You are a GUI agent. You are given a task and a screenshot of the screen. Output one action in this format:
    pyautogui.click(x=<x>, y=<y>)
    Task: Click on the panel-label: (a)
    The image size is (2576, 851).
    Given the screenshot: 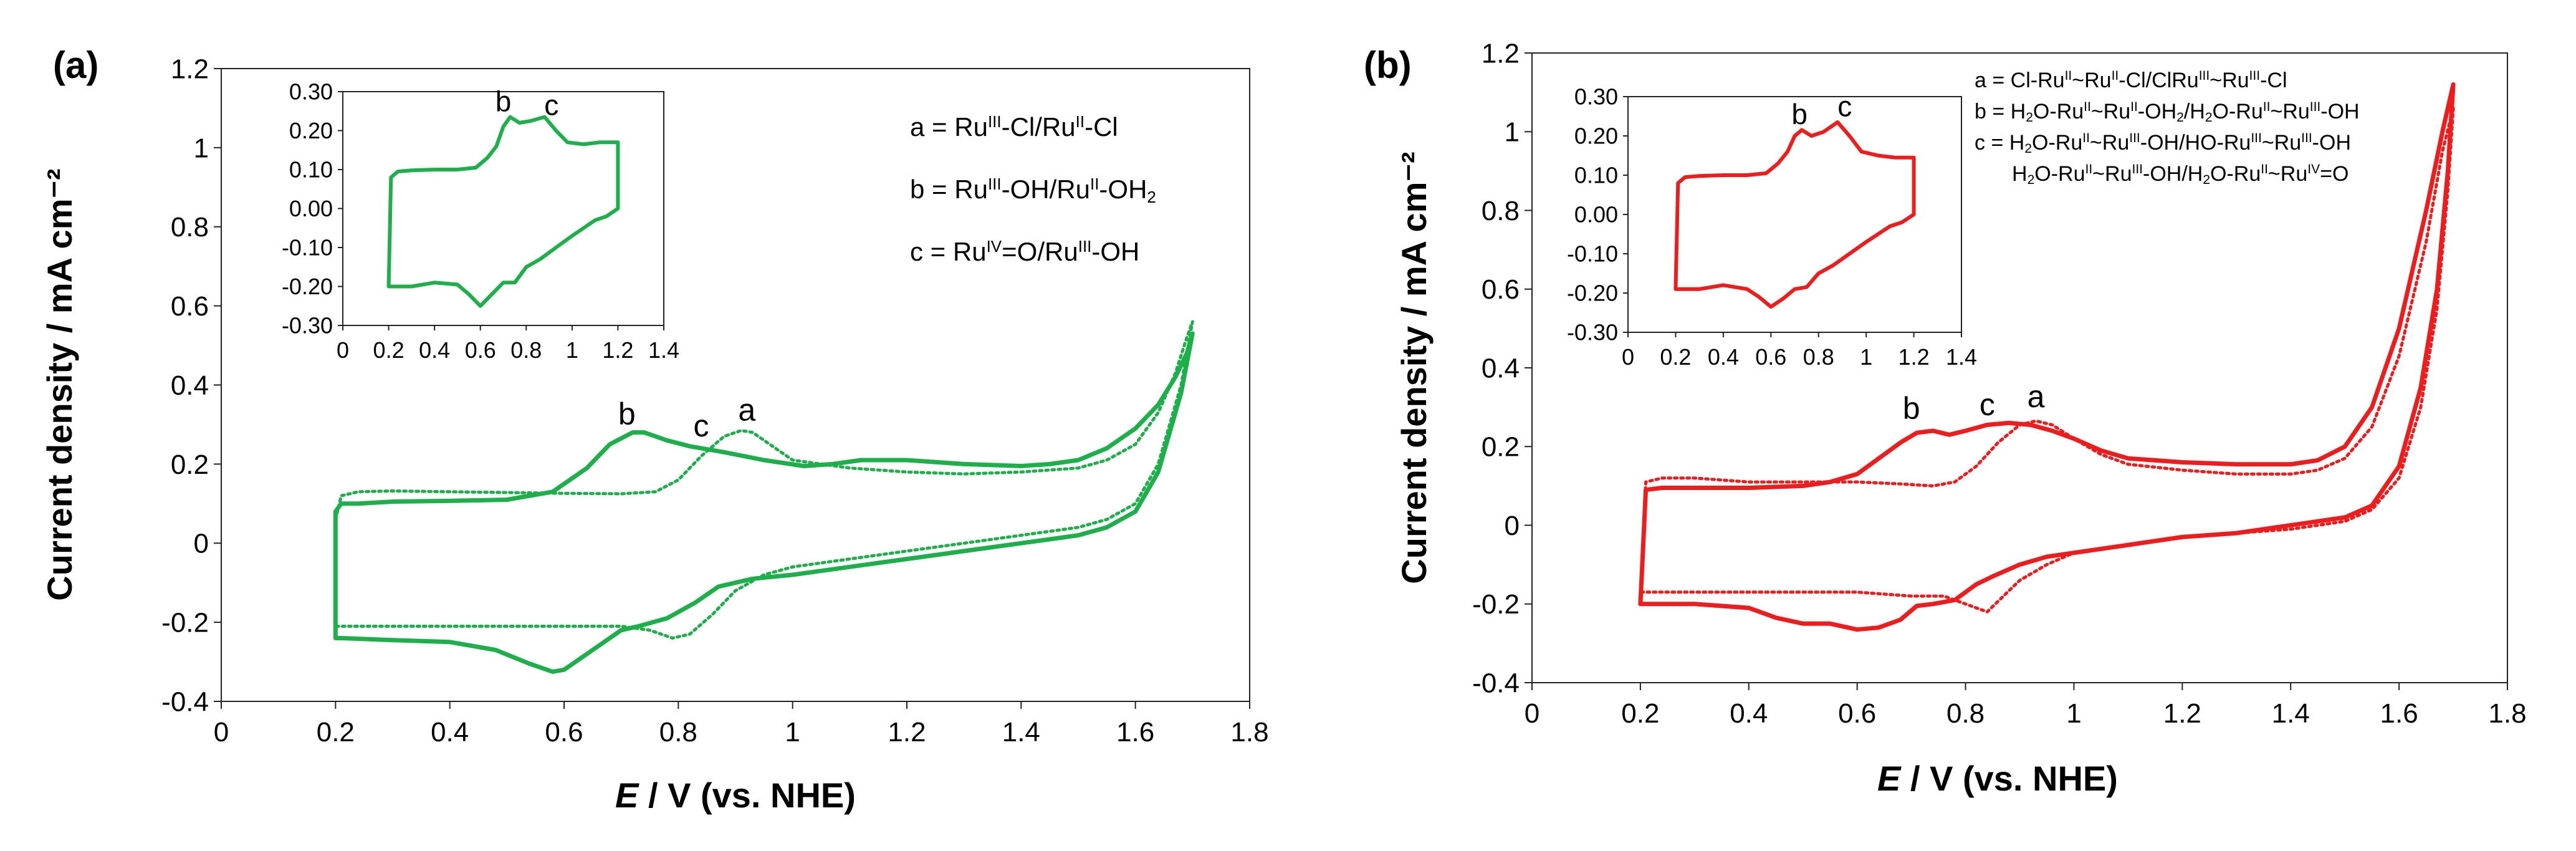 What is the action you would take?
    pyautogui.click(x=76, y=65)
    